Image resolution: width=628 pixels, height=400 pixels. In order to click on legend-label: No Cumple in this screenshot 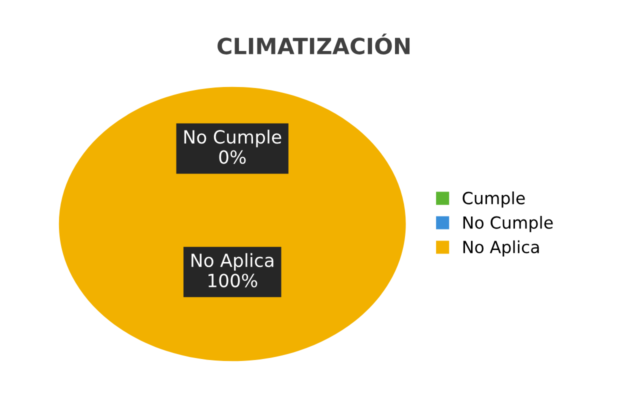, I will do `click(508, 224)`.